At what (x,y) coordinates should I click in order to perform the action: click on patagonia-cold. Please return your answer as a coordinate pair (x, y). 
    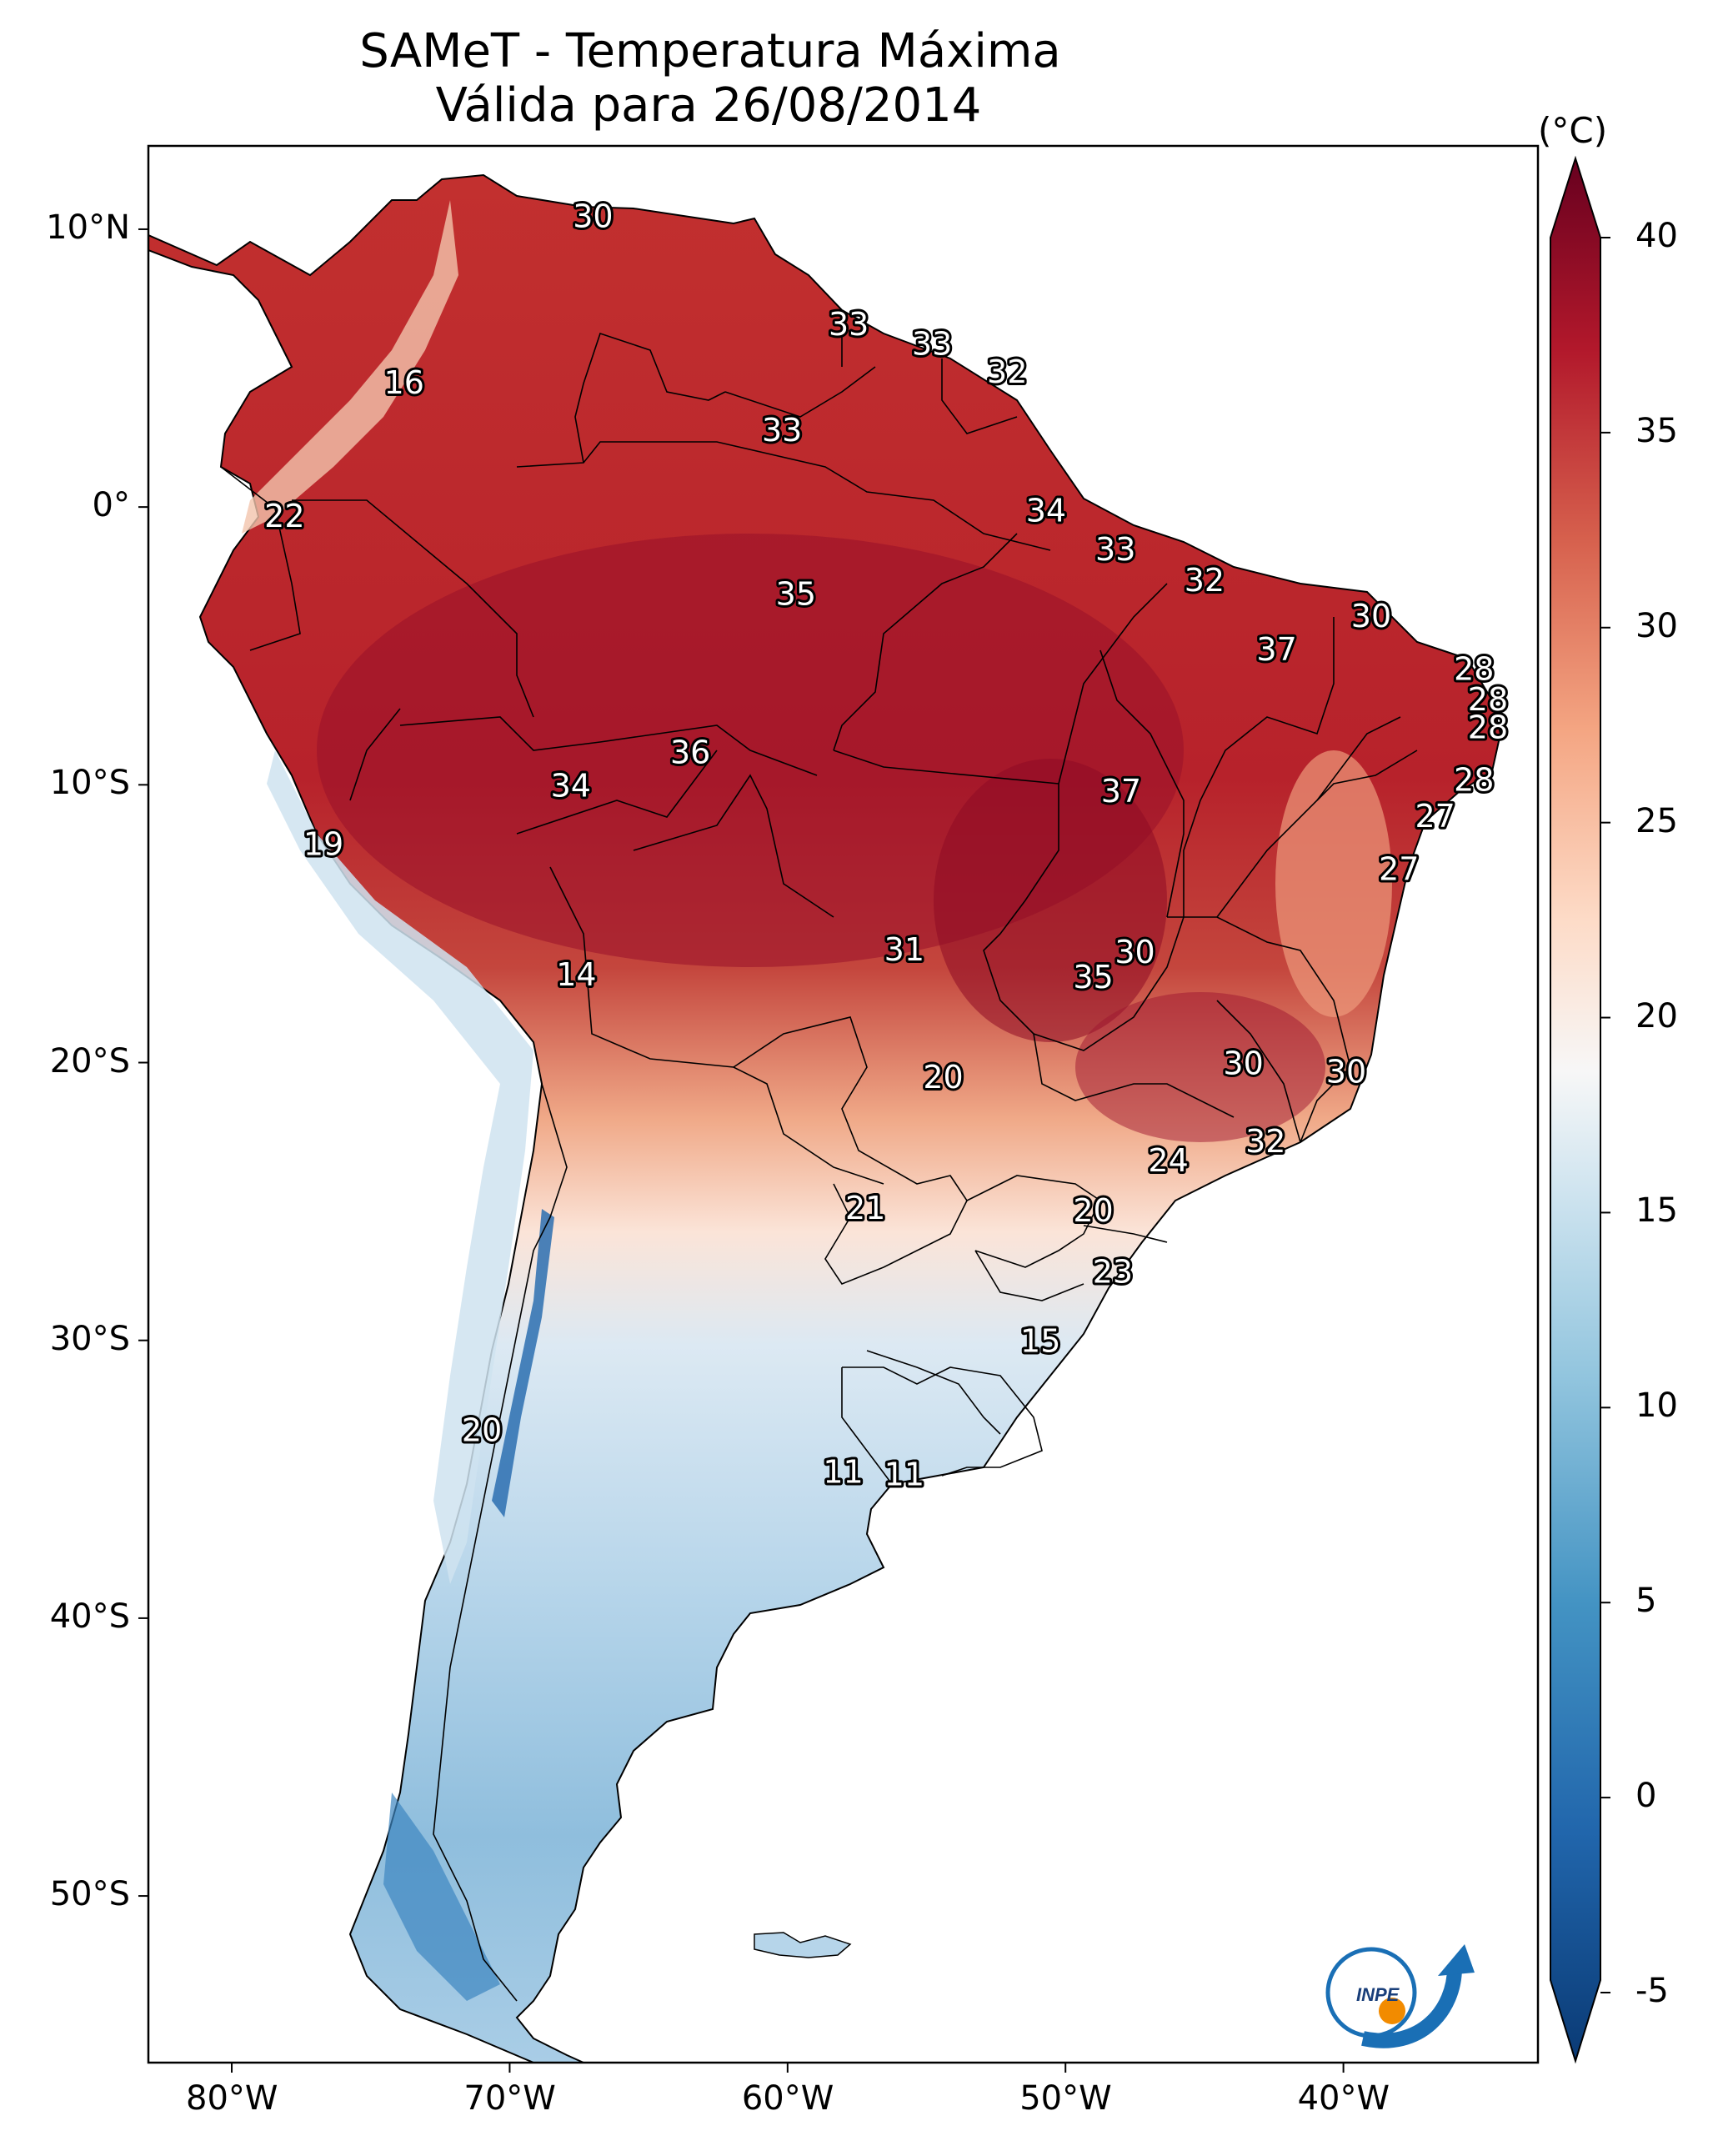
    Looking at the image, I should click on (442, 1897).